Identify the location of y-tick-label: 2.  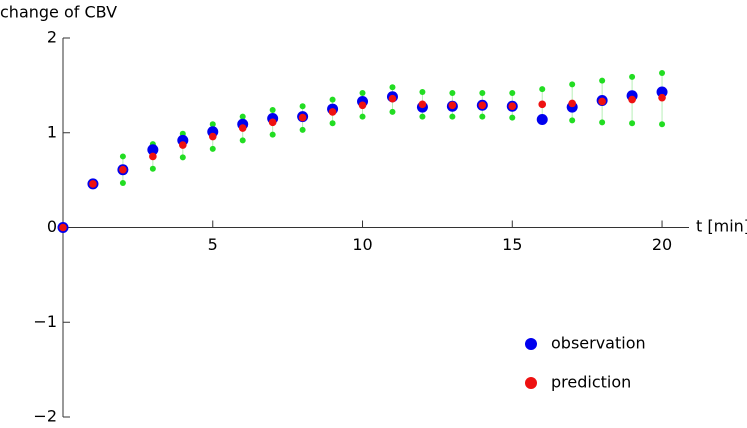
(52, 37).